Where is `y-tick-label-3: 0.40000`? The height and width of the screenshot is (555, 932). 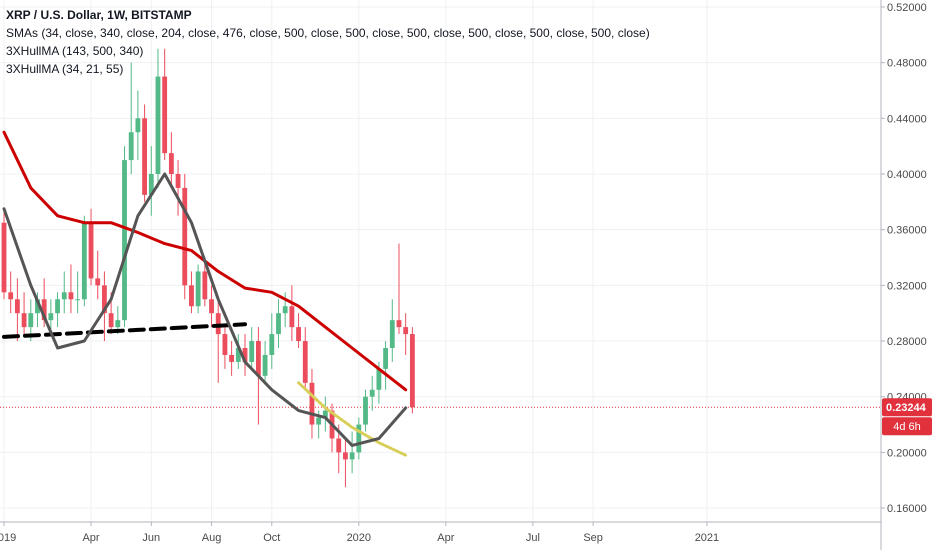
y-tick-label-3: 0.40000 is located at coordinates (907, 175).